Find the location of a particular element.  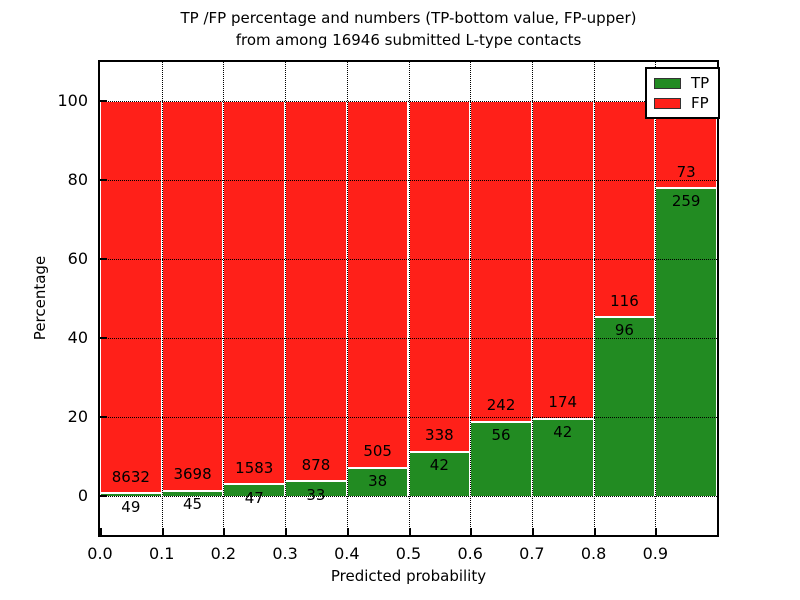

x-tick-label: 0.7 is located at coordinates (532, 553).